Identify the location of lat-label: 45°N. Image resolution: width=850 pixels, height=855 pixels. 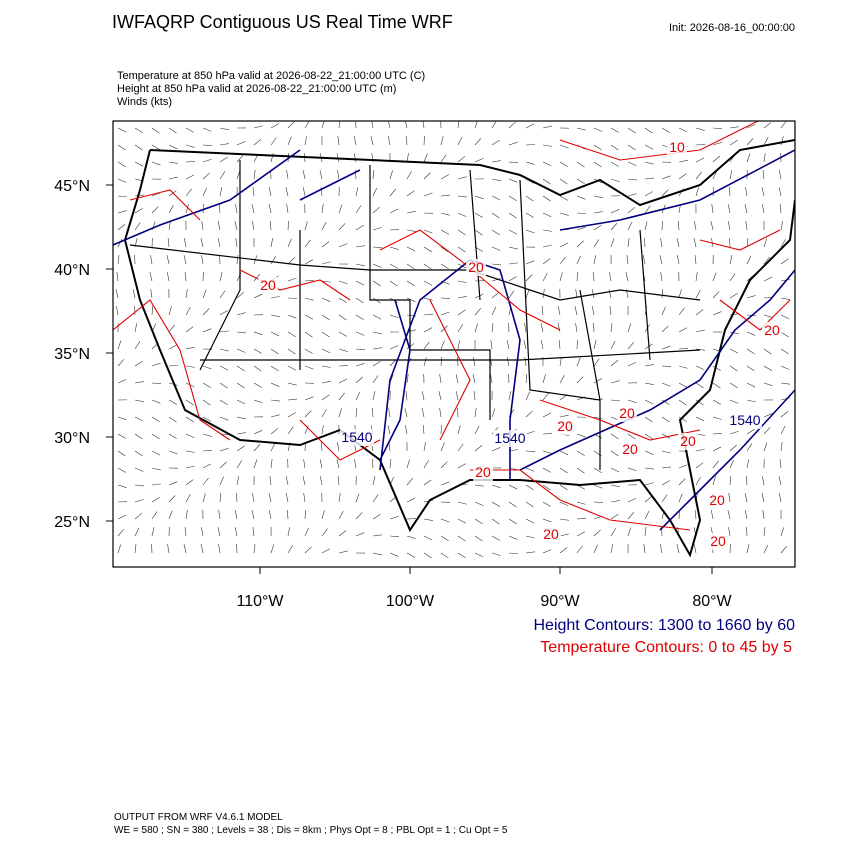
(72, 186).